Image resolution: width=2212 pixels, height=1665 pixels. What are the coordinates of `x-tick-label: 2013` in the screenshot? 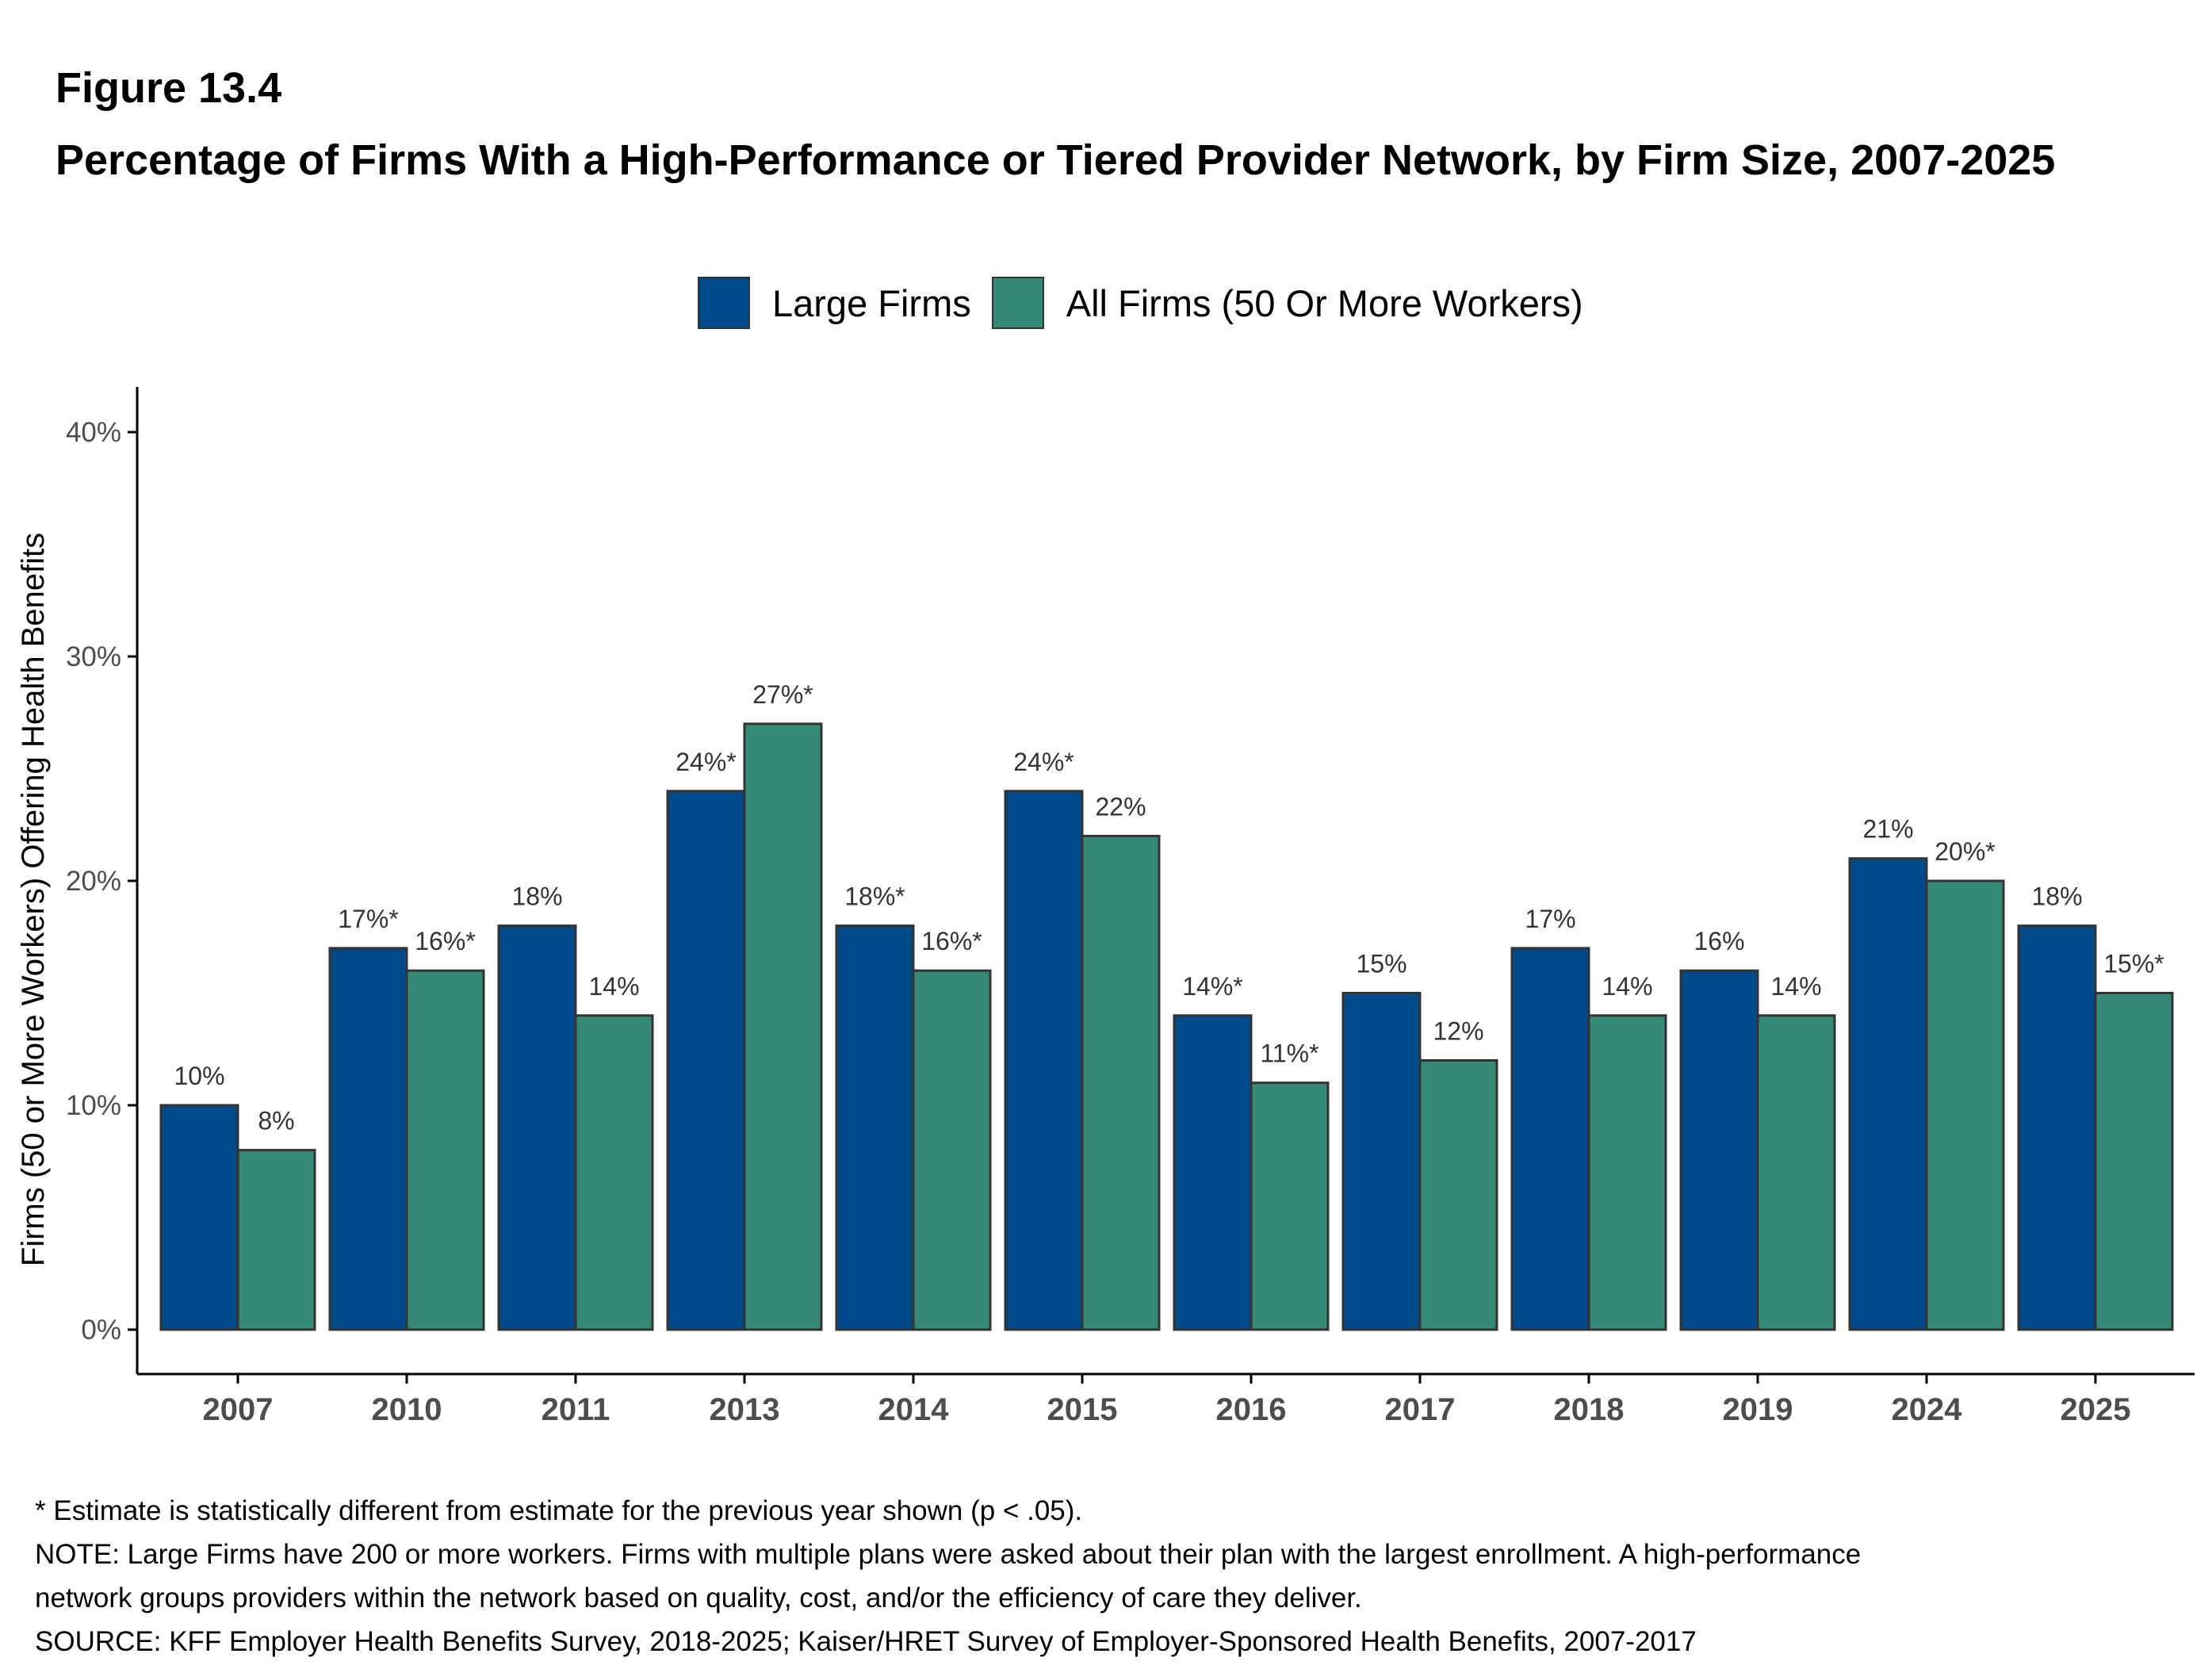 It's located at (745, 1409).